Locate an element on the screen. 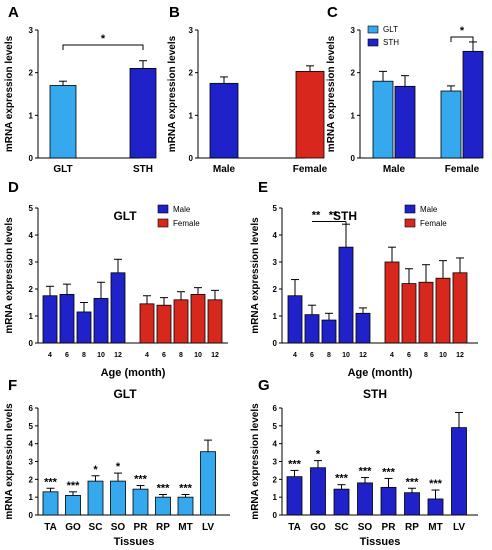 Image resolution: width=492 pixels, height=550 pixels. bar-so is located at coordinates (118, 498).